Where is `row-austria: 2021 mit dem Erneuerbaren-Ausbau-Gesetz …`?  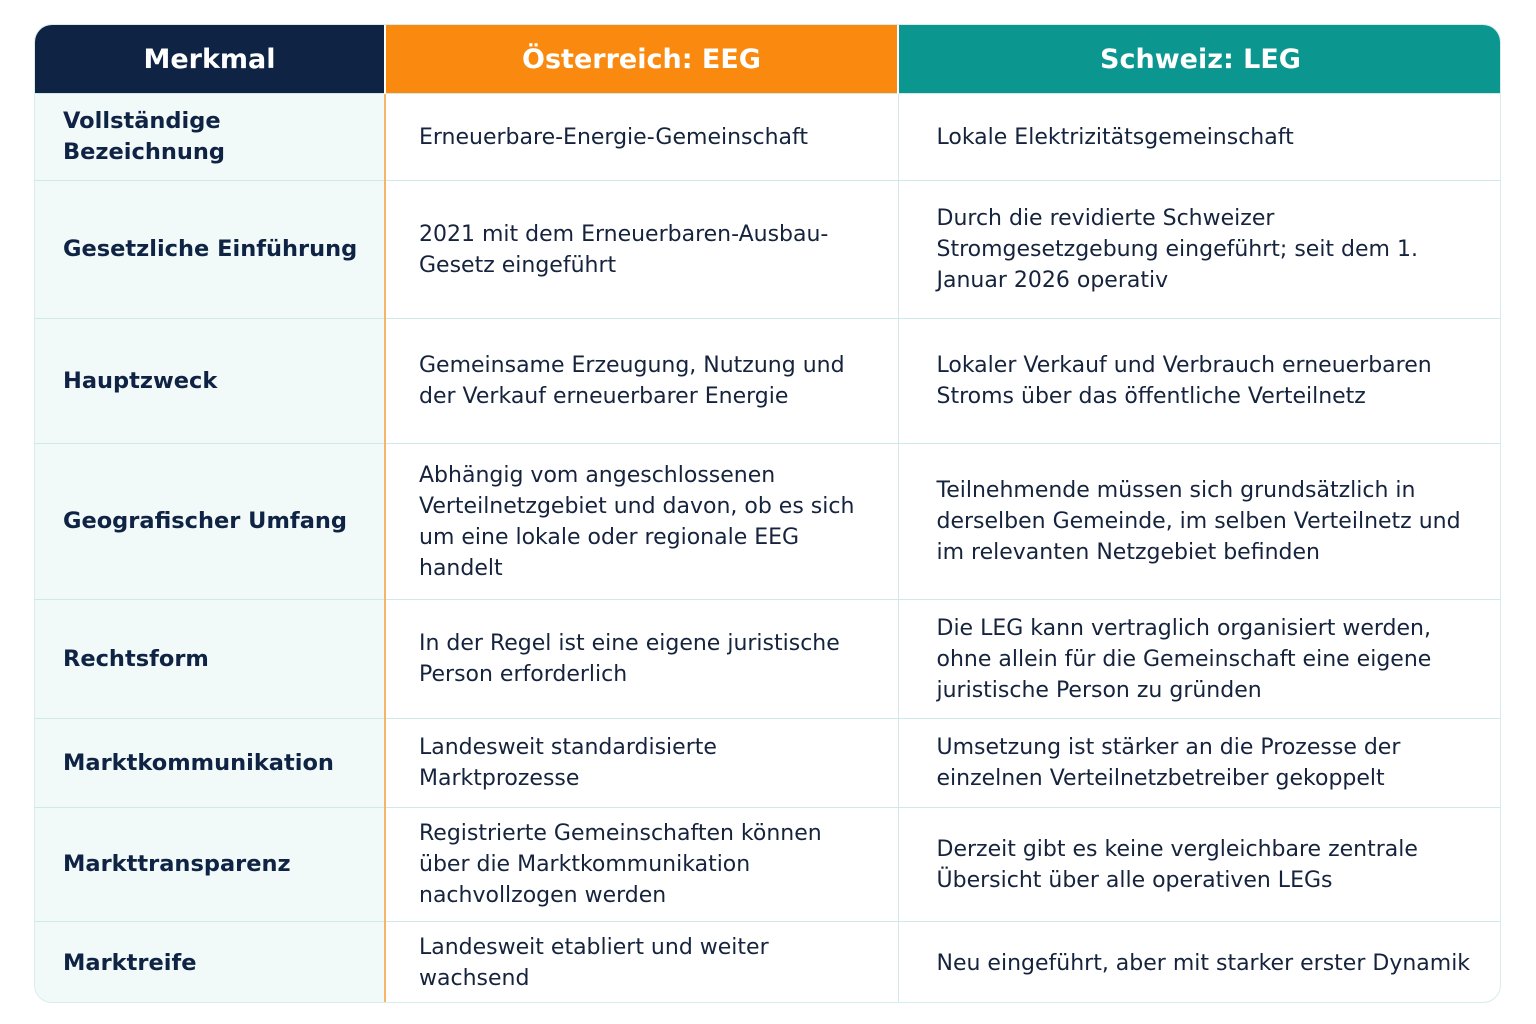
row-austria: 2021 mit dem Erneuerbaren-Ausbau-Gesetz … is located at coordinates (641, 249).